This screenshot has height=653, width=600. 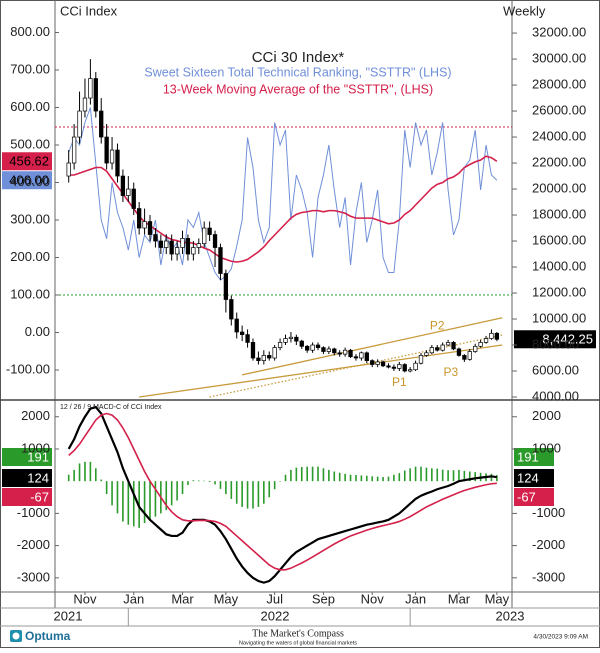 What do you see at coordinates (30, 31) in the screenshot?
I see `y-tick-label: 800.00` at bounding box center [30, 31].